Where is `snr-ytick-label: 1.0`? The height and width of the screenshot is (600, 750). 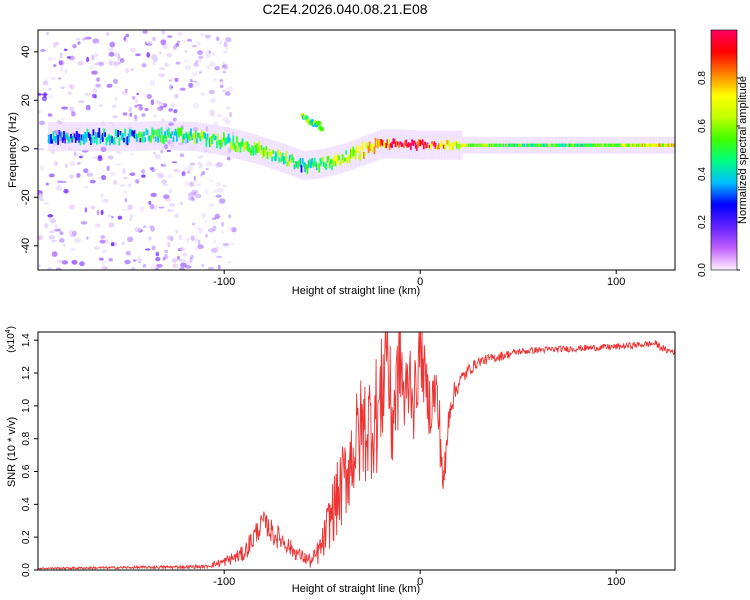
snr-ytick-label: 1.0 is located at coordinates (26, 406).